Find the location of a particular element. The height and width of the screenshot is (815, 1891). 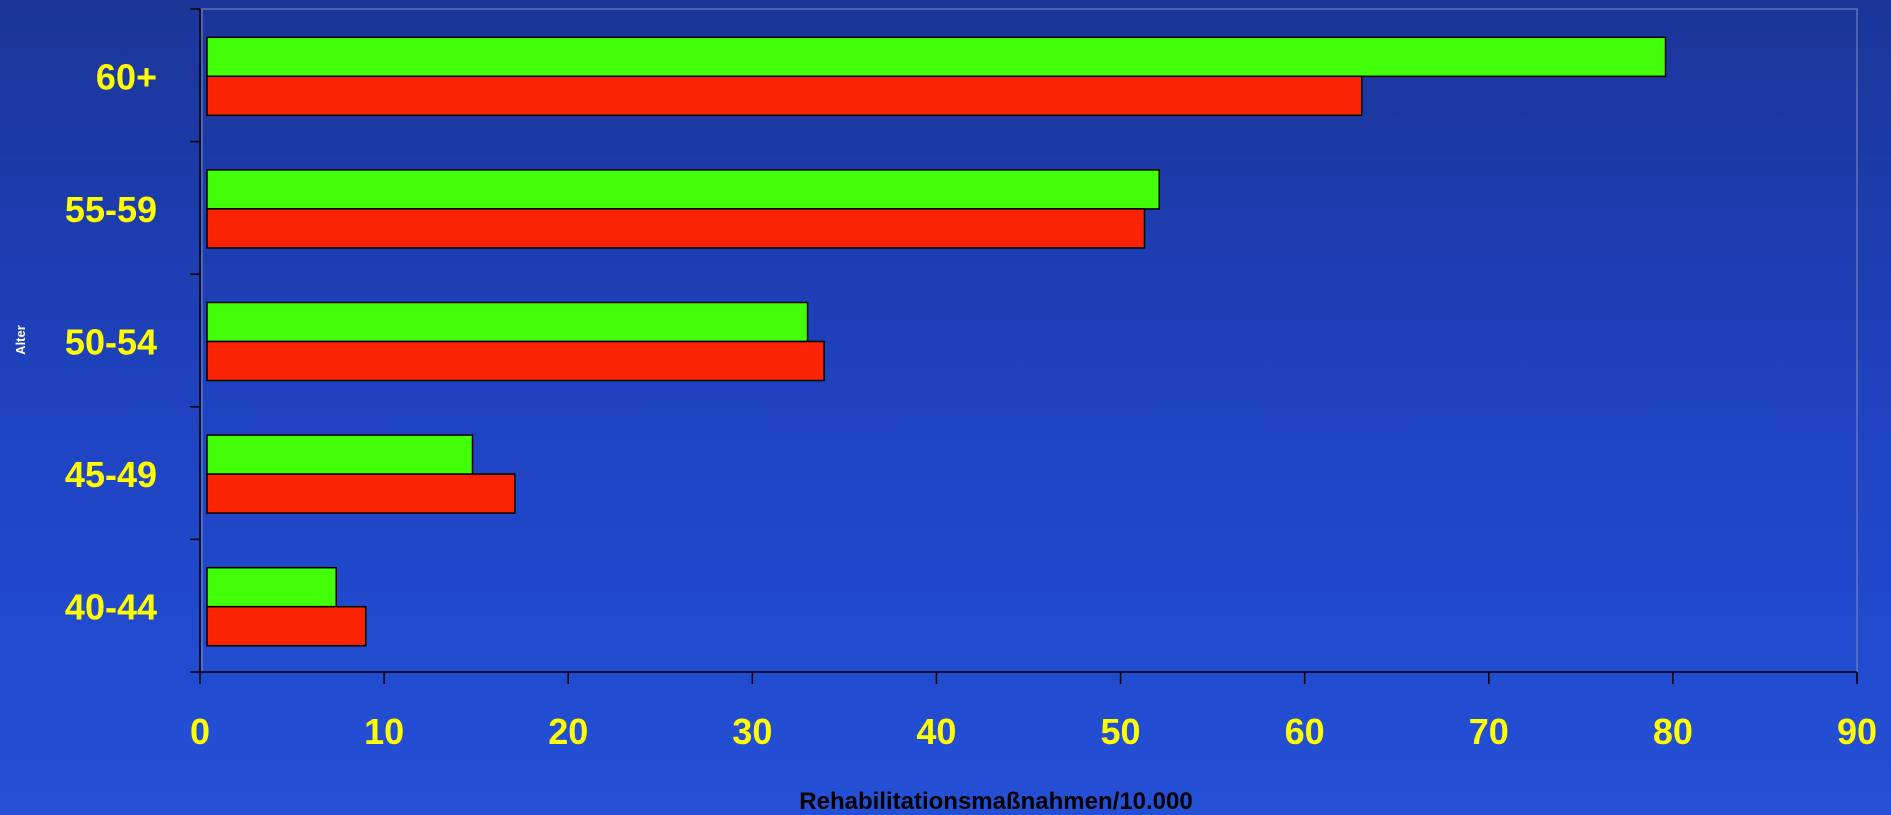

x-tick-label: 20 is located at coordinates (568, 731).